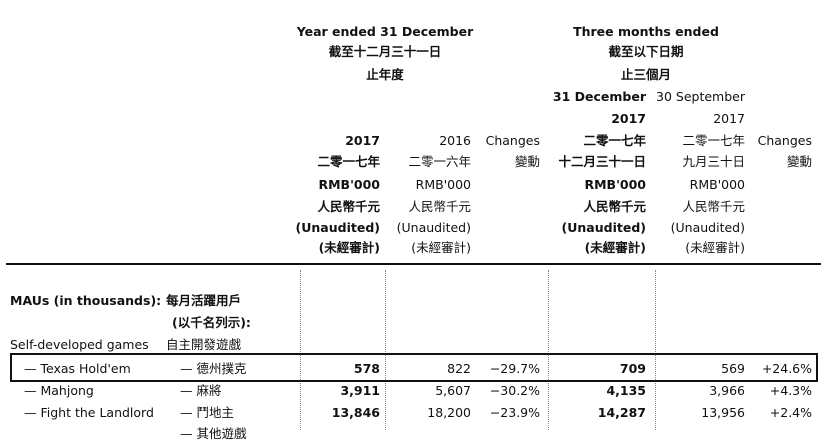  What do you see at coordinates (723, 412) in the screenshot?
I see `cell-q-sep: 13,956` at bounding box center [723, 412].